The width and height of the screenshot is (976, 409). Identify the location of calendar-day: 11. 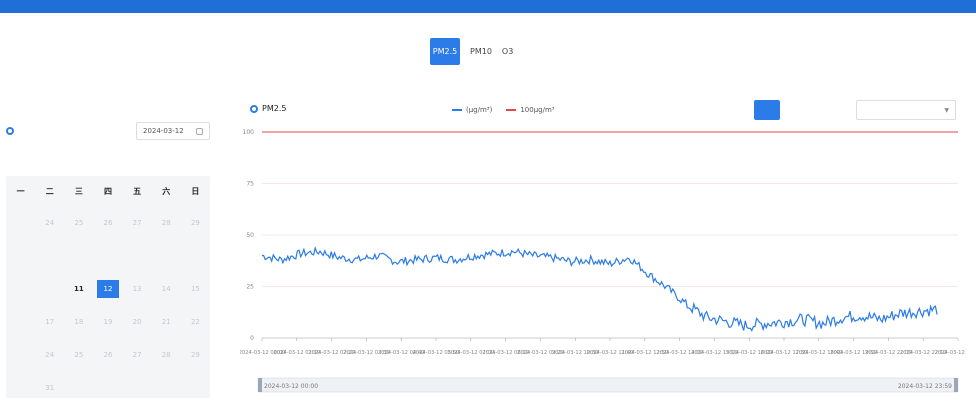
(78, 288).